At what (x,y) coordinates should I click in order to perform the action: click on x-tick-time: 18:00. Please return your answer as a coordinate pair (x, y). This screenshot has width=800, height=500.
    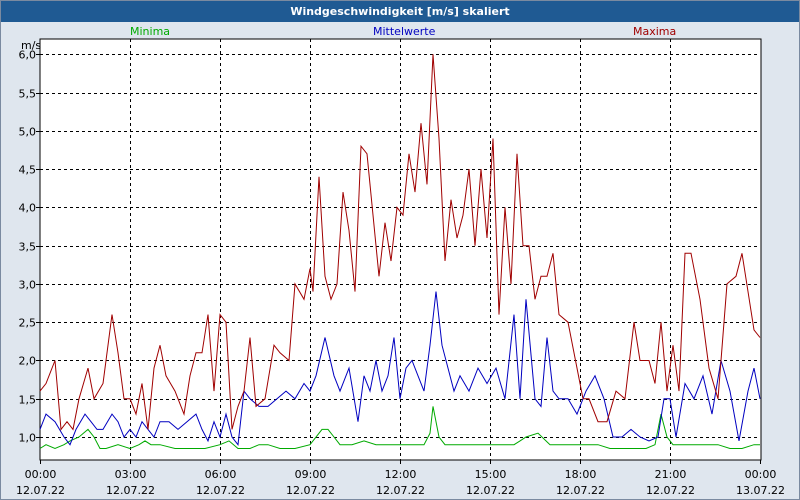
    Looking at the image, I should click on (581, 474).